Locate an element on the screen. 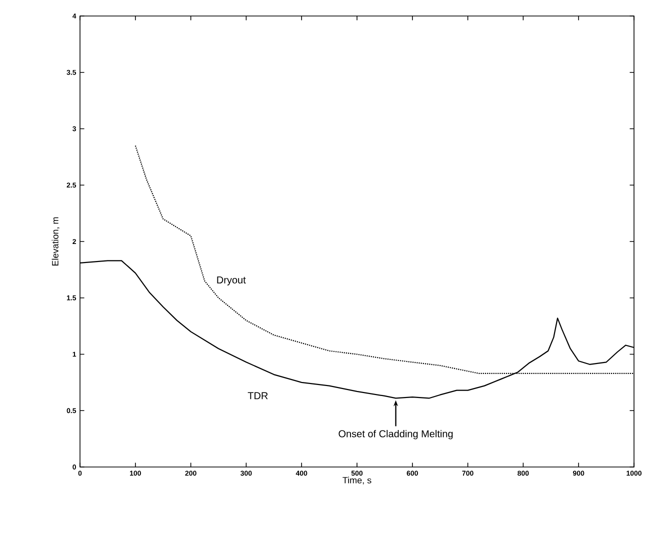 The width and height of the screenshot is (659, 536). annotation: Onset of Cladding Melting is located at coordinates (395, 435).